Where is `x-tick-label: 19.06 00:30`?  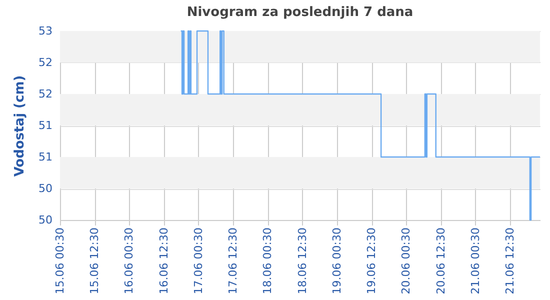 x-tick-label: 19.06 00:30 is located at coordinates (337, 261).